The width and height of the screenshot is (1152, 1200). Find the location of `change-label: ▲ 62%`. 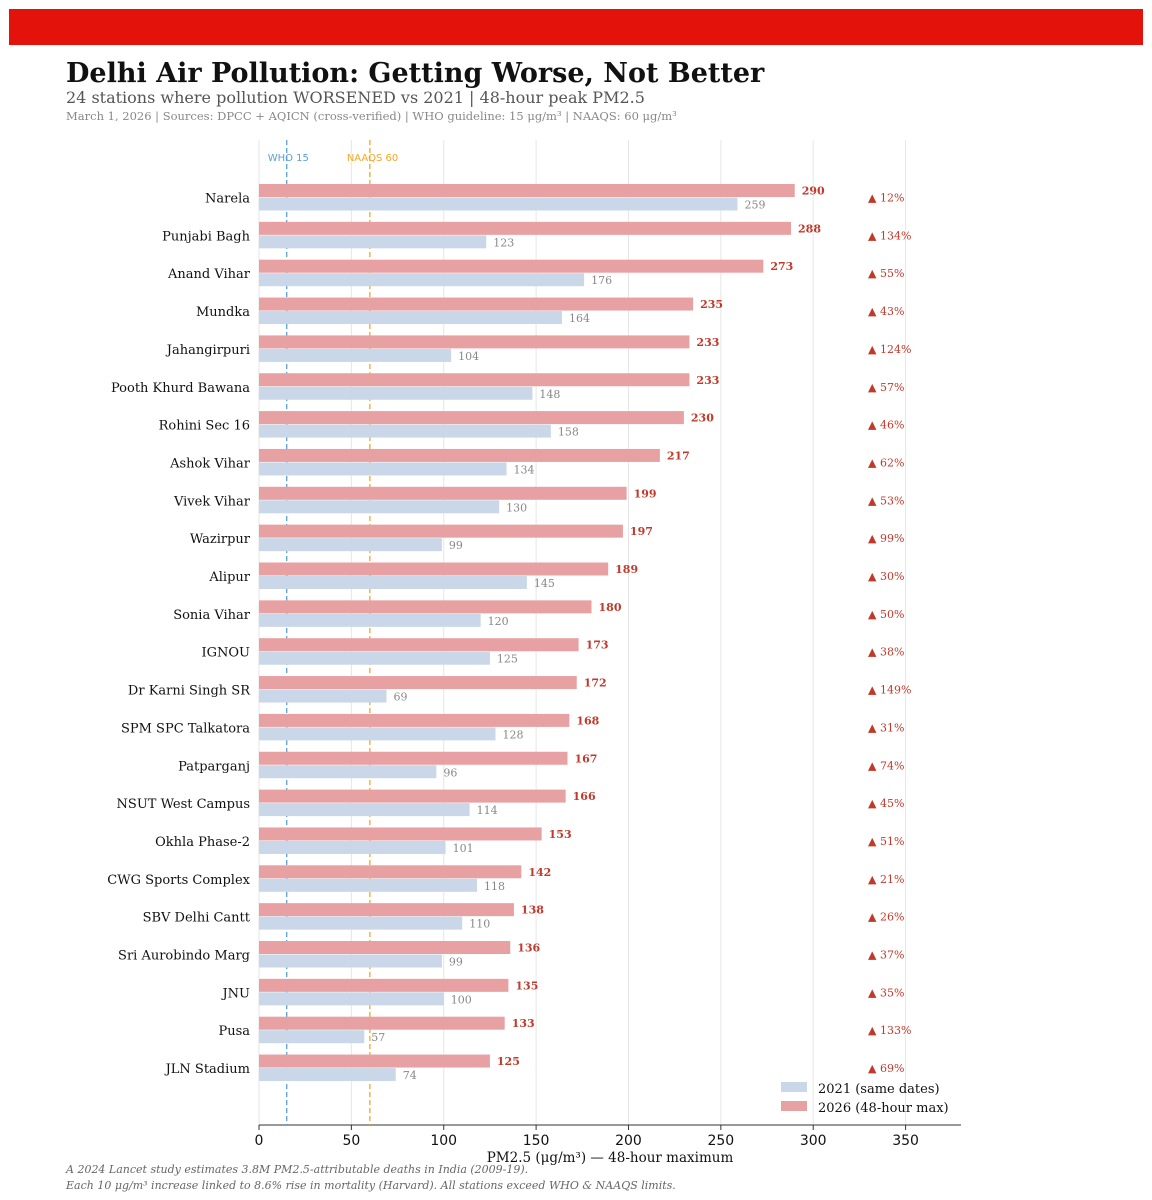

change-label: ▲ 62% is located at coordinates (886, 462).